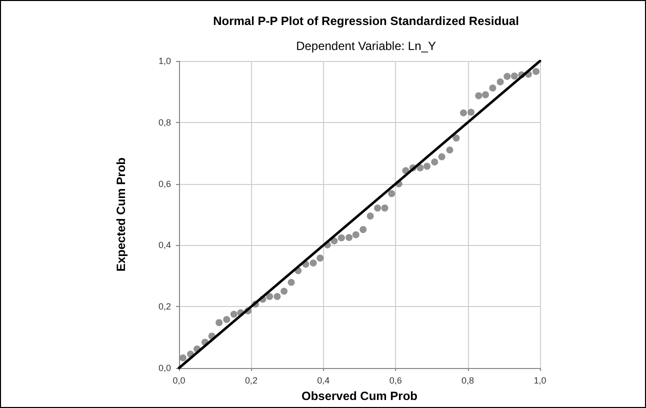 This screenshot has width=646, height=408. What do you see at coordinates (164, 368) in the screenshot?
I see `y-tick-label: 0,0` at bounding box center [164, 368].